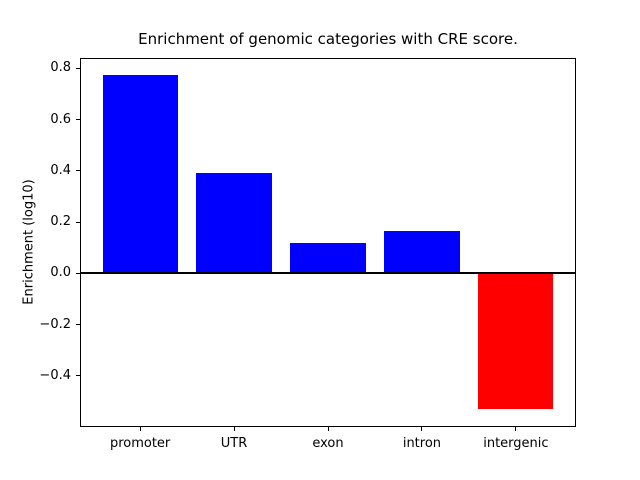 The height and width of the screenshot is (480, 640). What do you see at coordinates (60, 170) in the screenshot?
I see `y-tick-label: 0.4` at bounding box center [60, 170].